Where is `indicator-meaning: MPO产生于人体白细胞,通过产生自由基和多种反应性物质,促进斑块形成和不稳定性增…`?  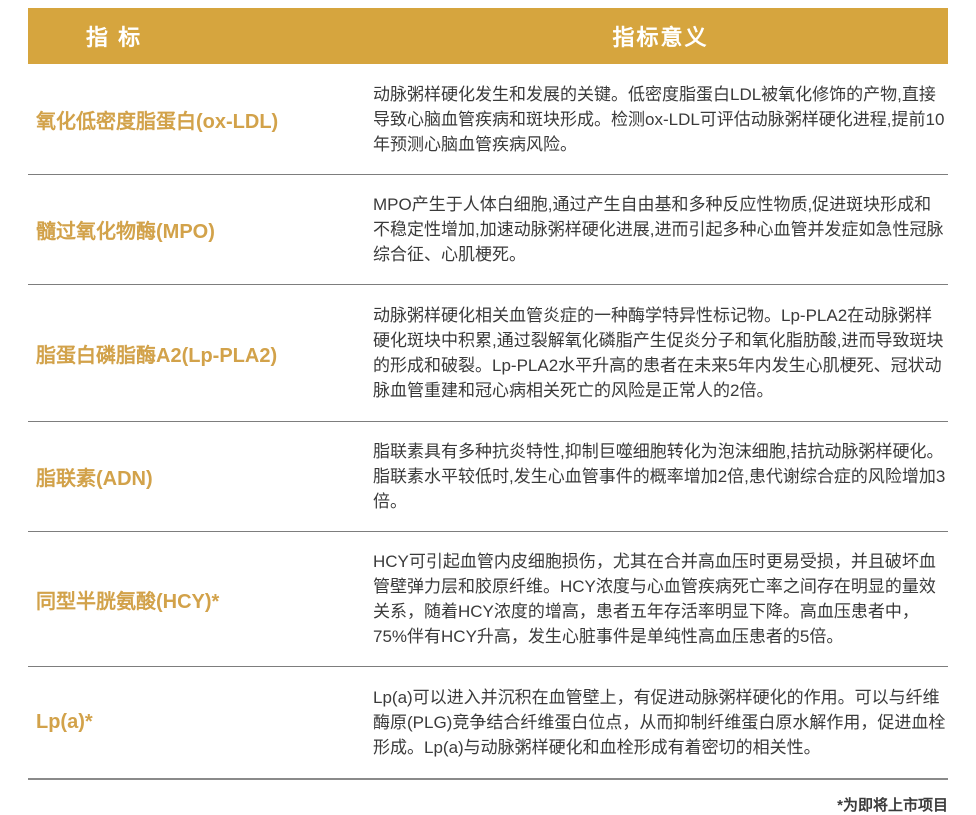
indicator-meaning: MPO产生于人体白细胞,通过产生自由基和多种反应性物质,促进斑块形成和不稳定性增… is located at coordinates (658, 229).